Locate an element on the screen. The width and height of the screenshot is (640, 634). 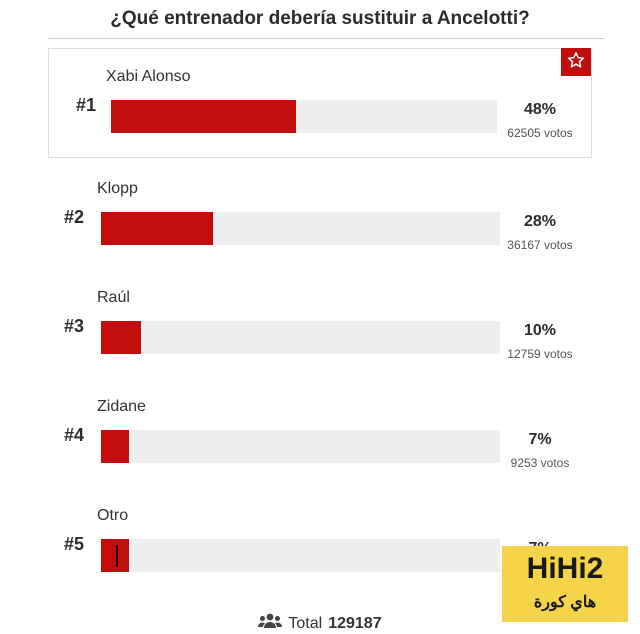
votes-count: 9253 votos is located at coordinates (540, 463).